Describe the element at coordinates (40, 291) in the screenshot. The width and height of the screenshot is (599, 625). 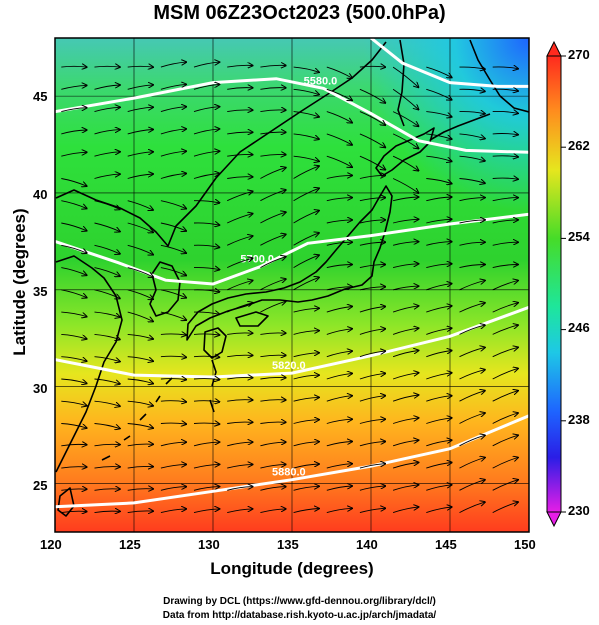
I see `y-tick-label: 35` at that location.